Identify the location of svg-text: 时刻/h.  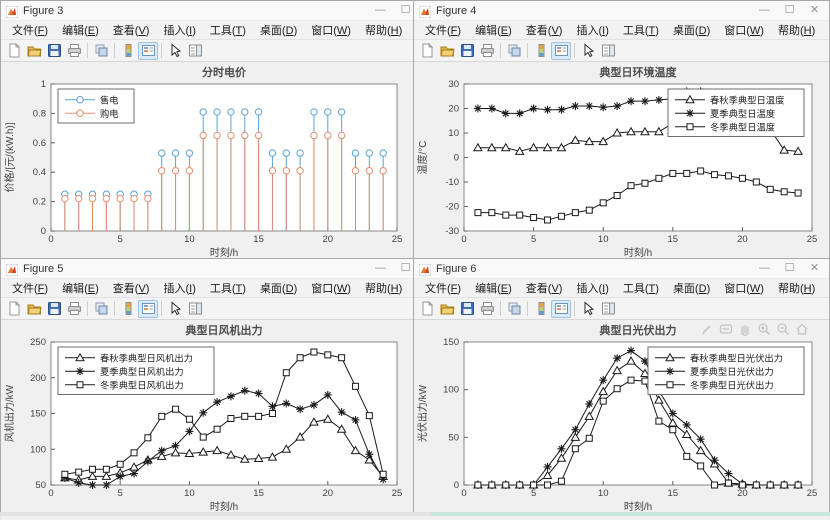
(224, 252).